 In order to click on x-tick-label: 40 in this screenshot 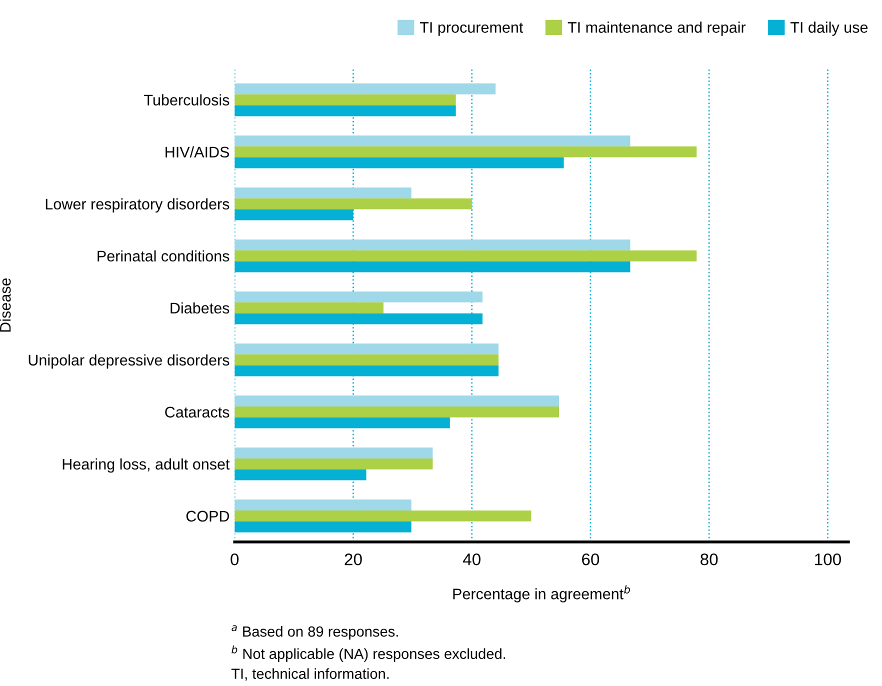, I will do `click(471, 559)`.